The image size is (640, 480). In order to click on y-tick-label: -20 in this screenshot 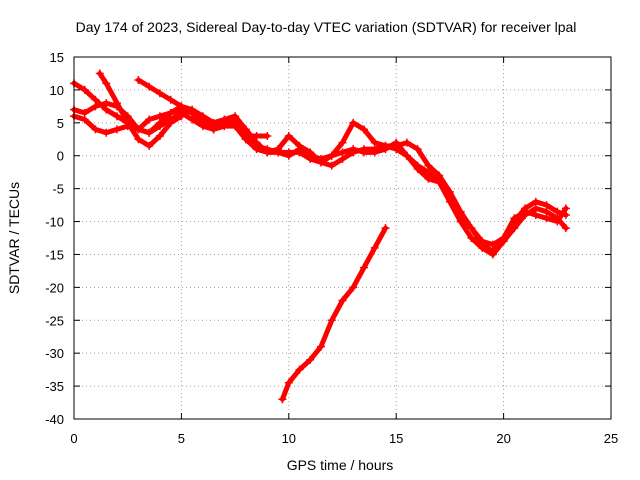, I will do `click(54, 287)`.